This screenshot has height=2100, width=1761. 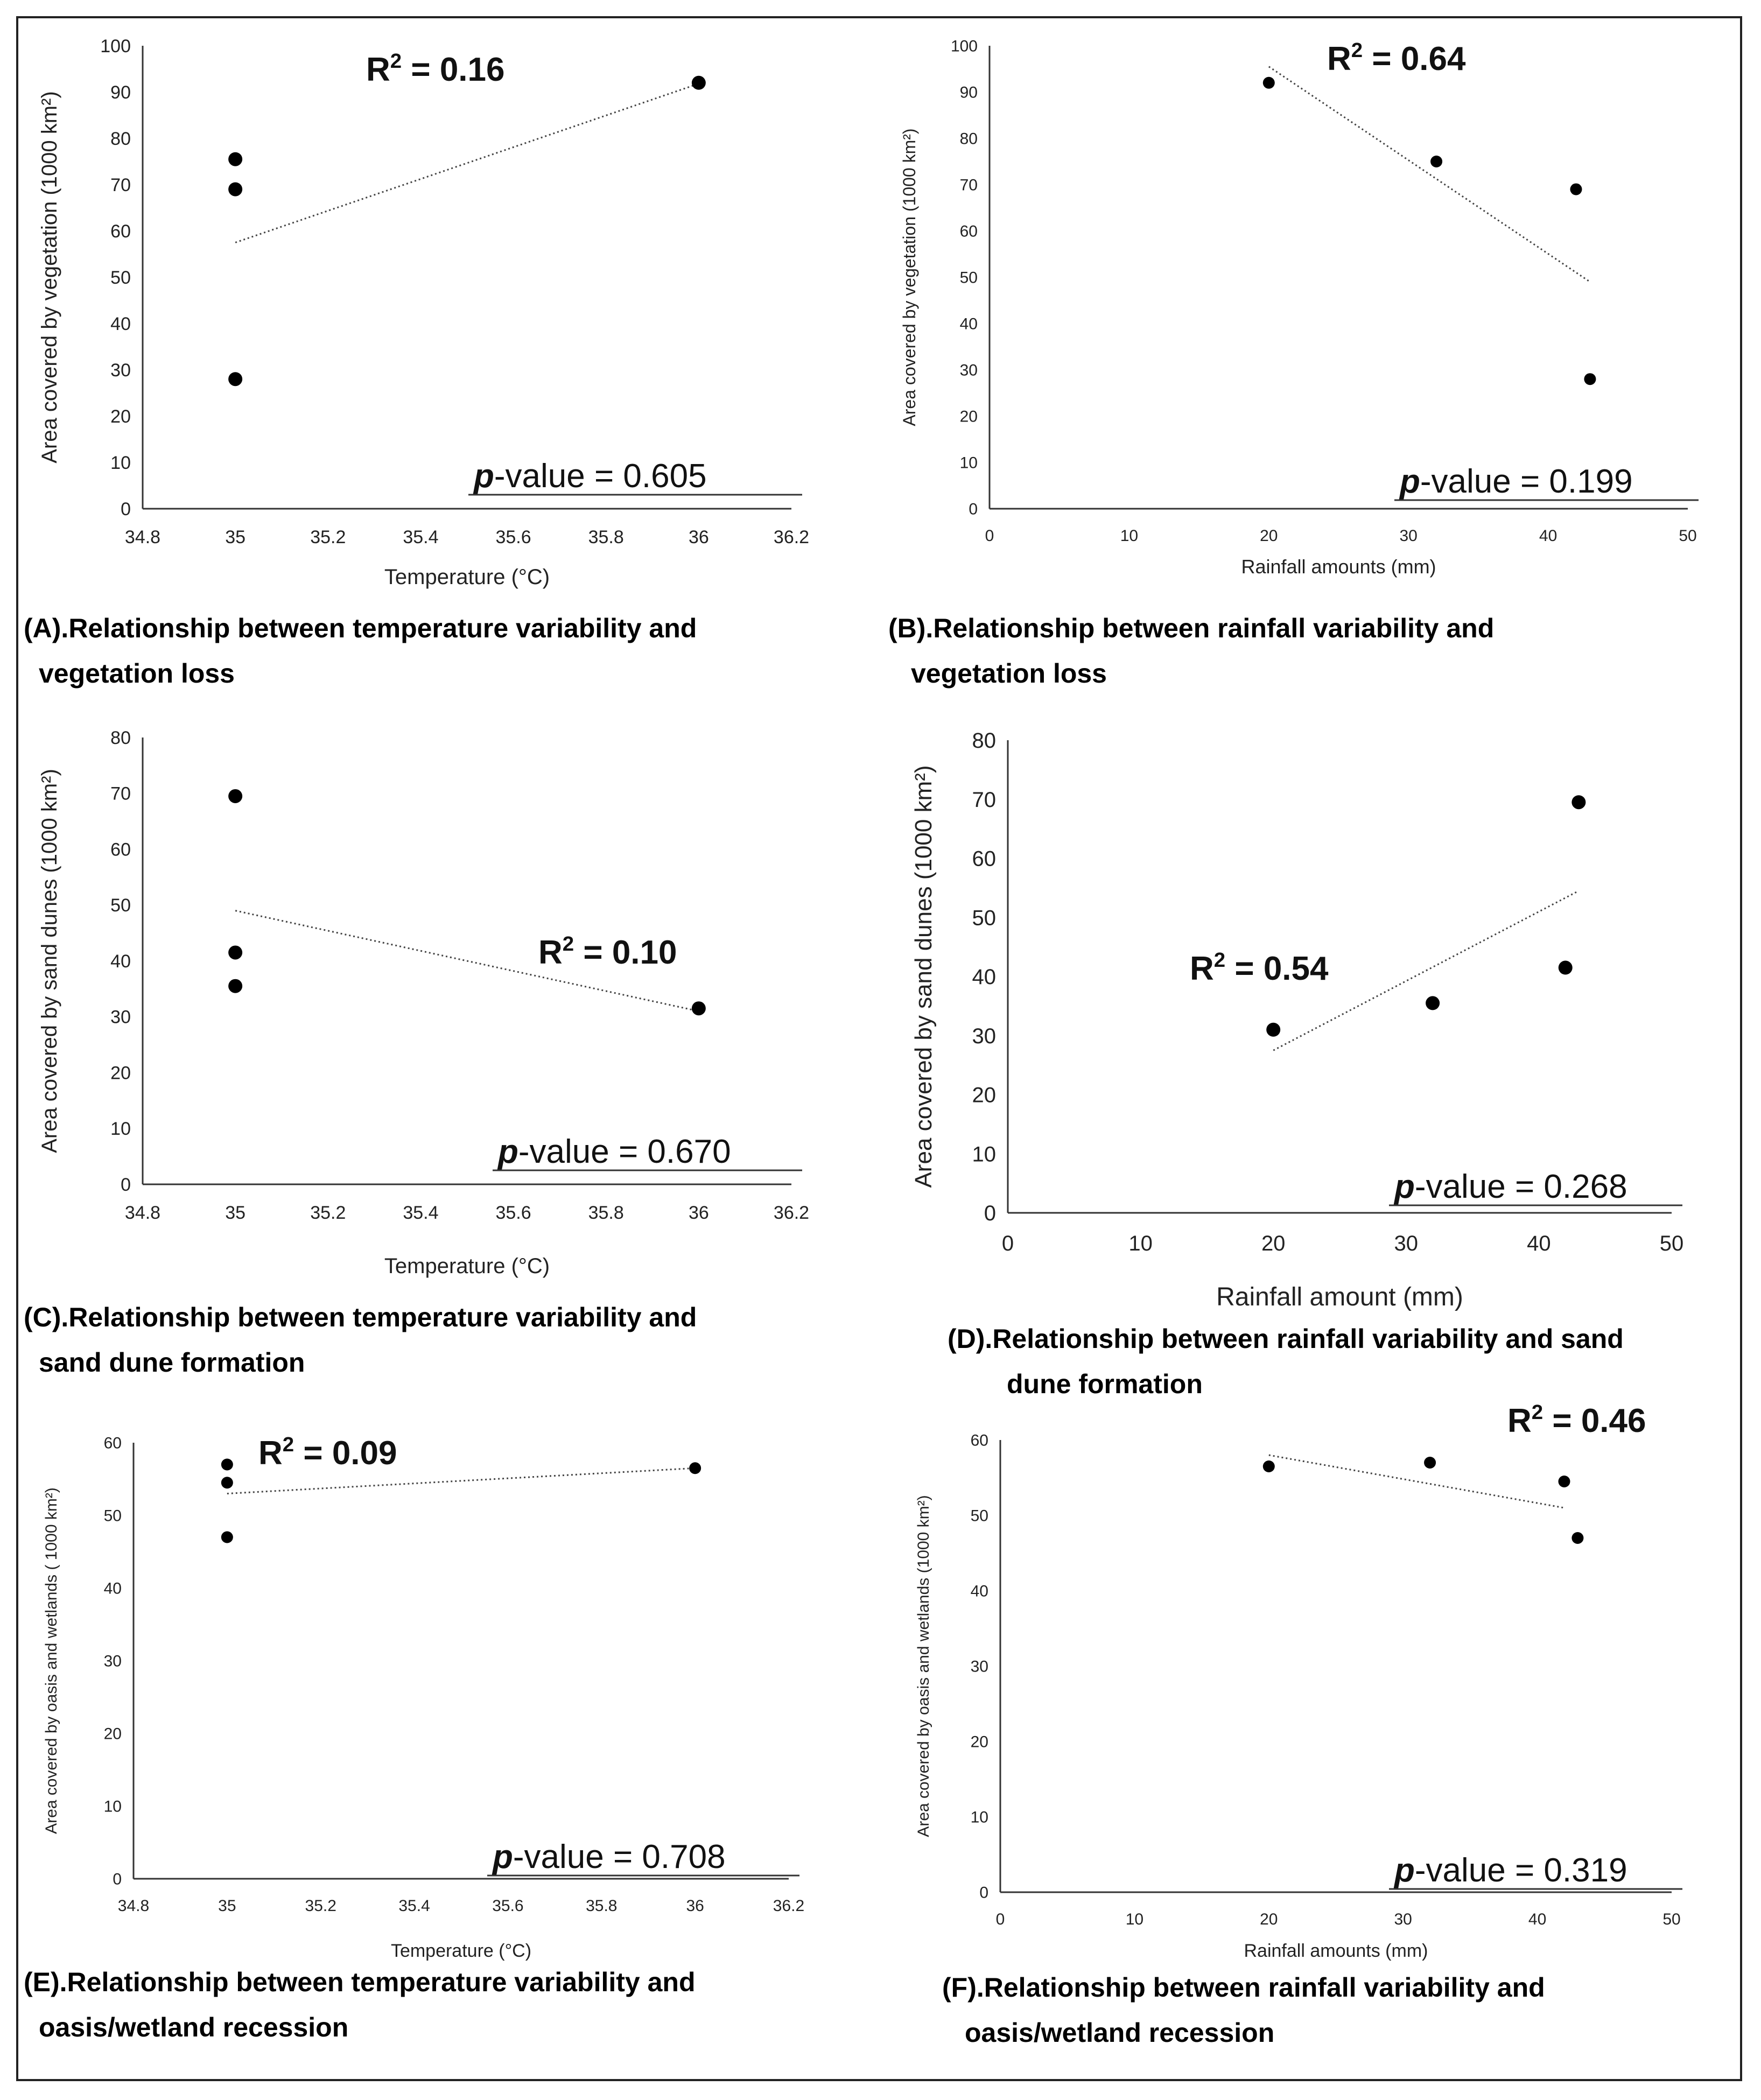 I want to click on x-tick-label-f: 50, so click(x=1671, y=1920).